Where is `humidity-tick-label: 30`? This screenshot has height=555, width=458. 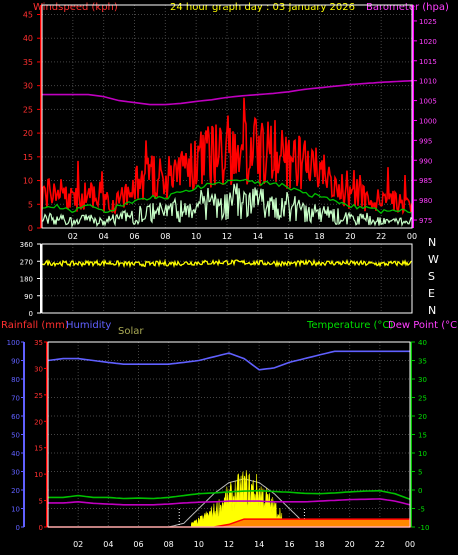 humidity-tick-label: 30 is located at coordinates (15, 473).